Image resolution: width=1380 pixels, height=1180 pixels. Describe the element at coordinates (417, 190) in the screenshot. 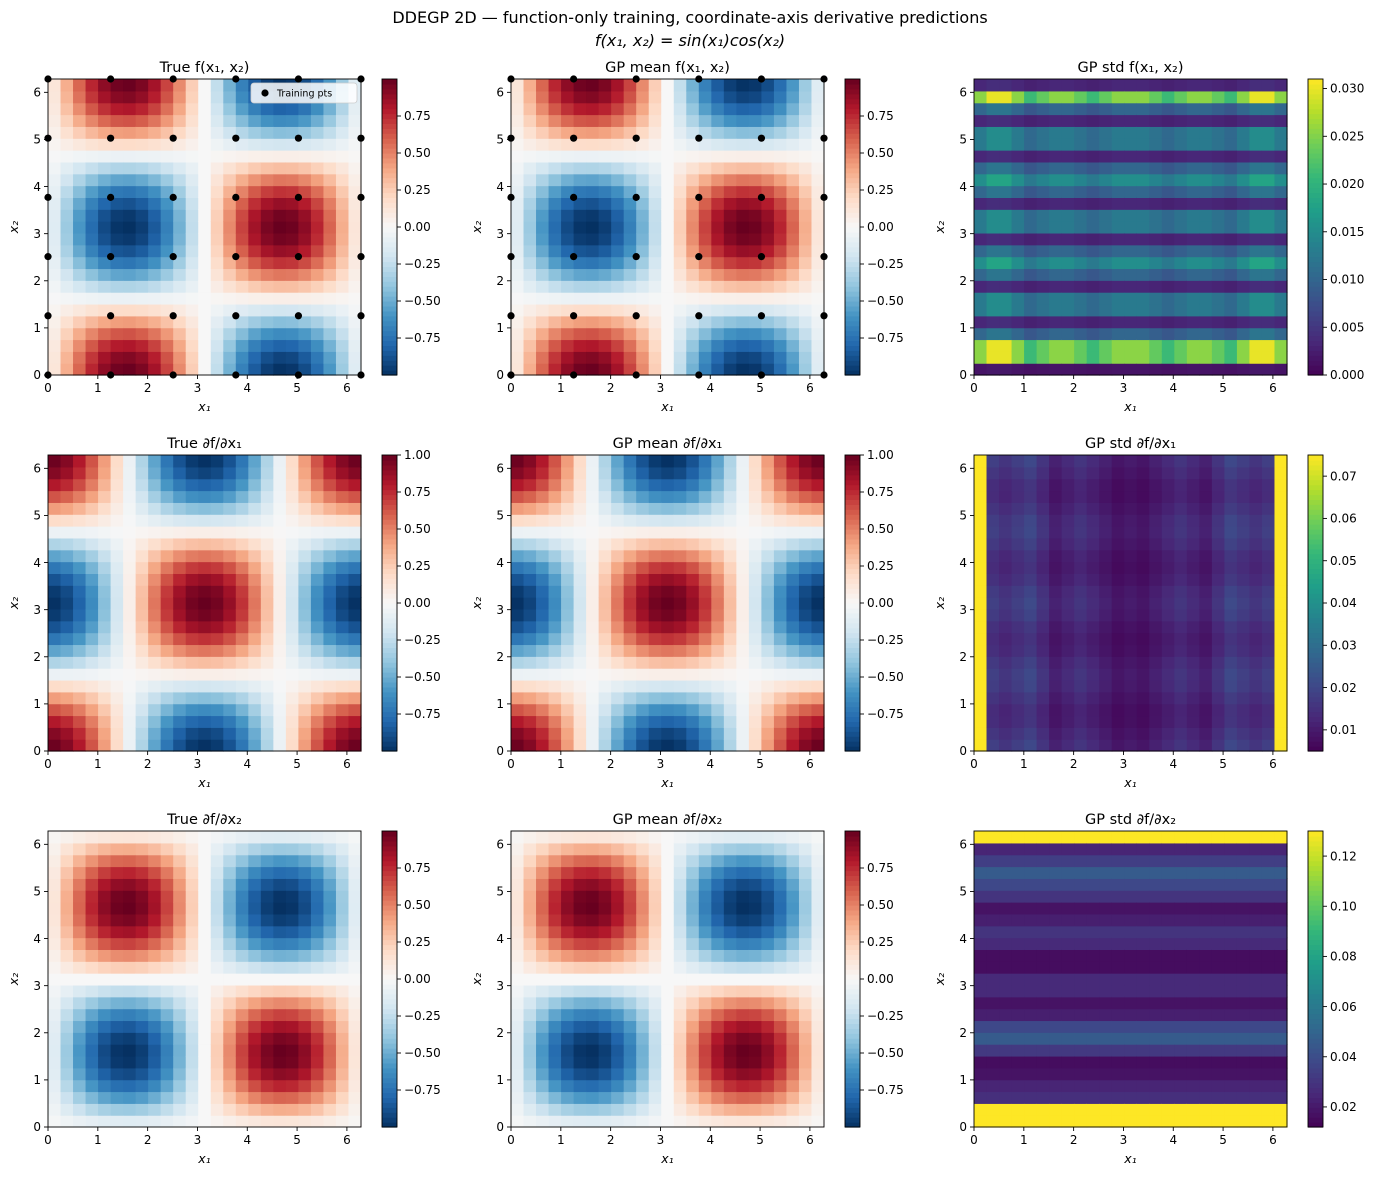

I see `colorbar-tick-label: 0.25` at that location.